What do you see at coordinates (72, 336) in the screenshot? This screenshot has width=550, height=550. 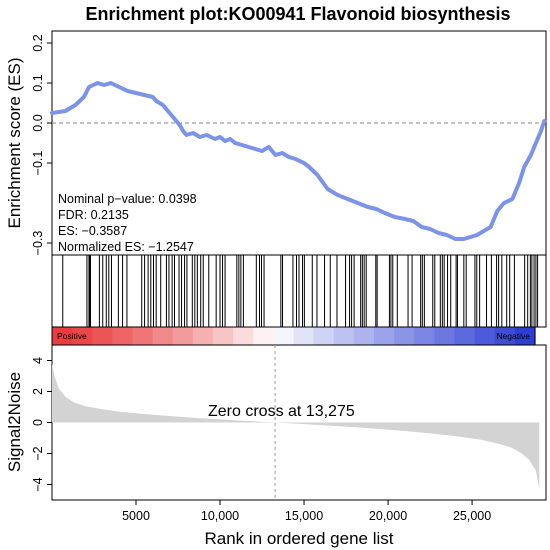 I see `positive-label: Positive` at bounding box center [72, 336].